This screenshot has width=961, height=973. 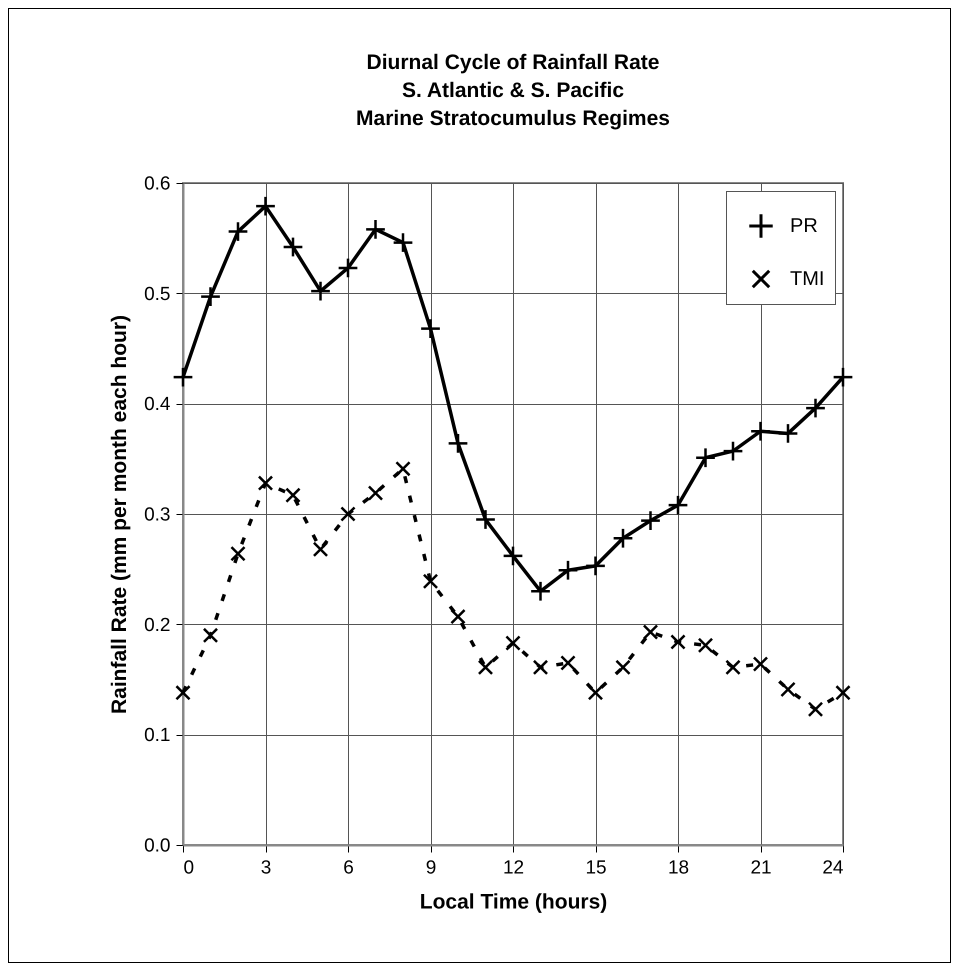 I want to click on x-tick-label: 24, so click(x=833, y=868).